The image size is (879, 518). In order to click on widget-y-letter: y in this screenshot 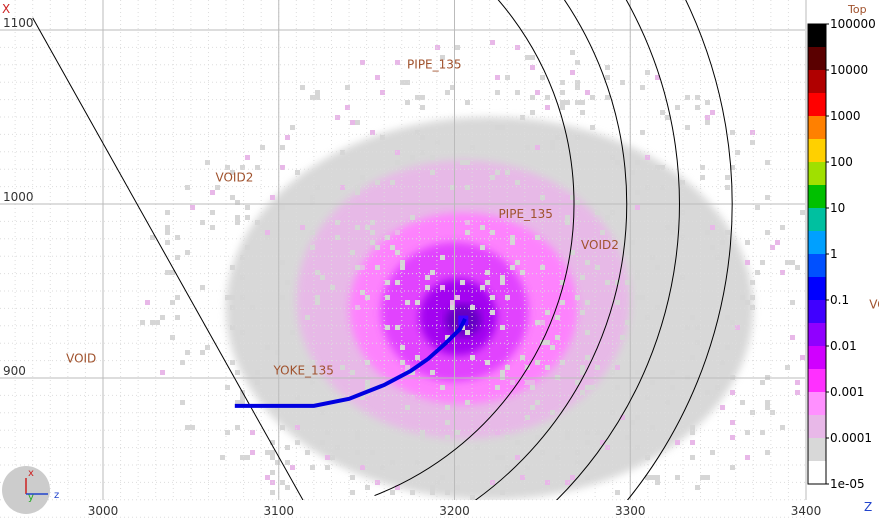, I will do `click(31, 497)`.